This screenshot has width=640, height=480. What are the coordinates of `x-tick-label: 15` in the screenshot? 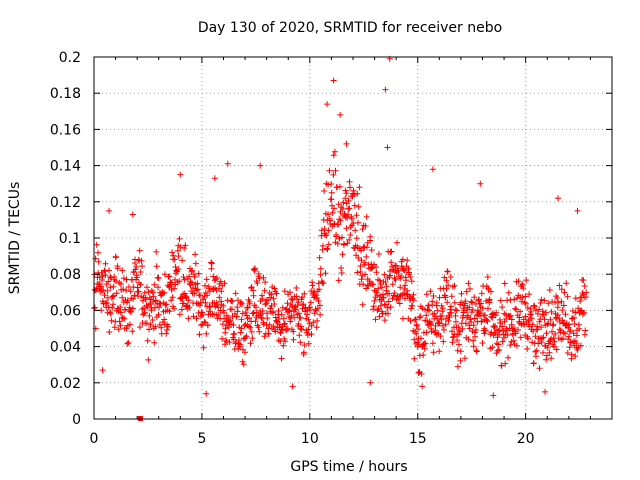 It's located at (418, 439).